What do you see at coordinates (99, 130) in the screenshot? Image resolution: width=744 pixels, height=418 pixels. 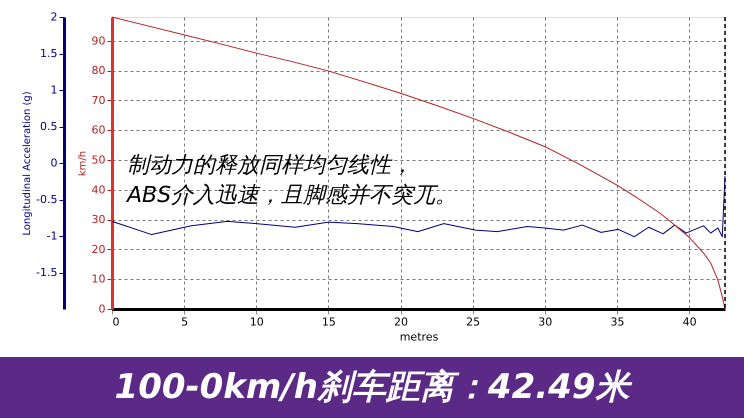 I see `y2-tick-label: 60` at bounding box center [99, 130].